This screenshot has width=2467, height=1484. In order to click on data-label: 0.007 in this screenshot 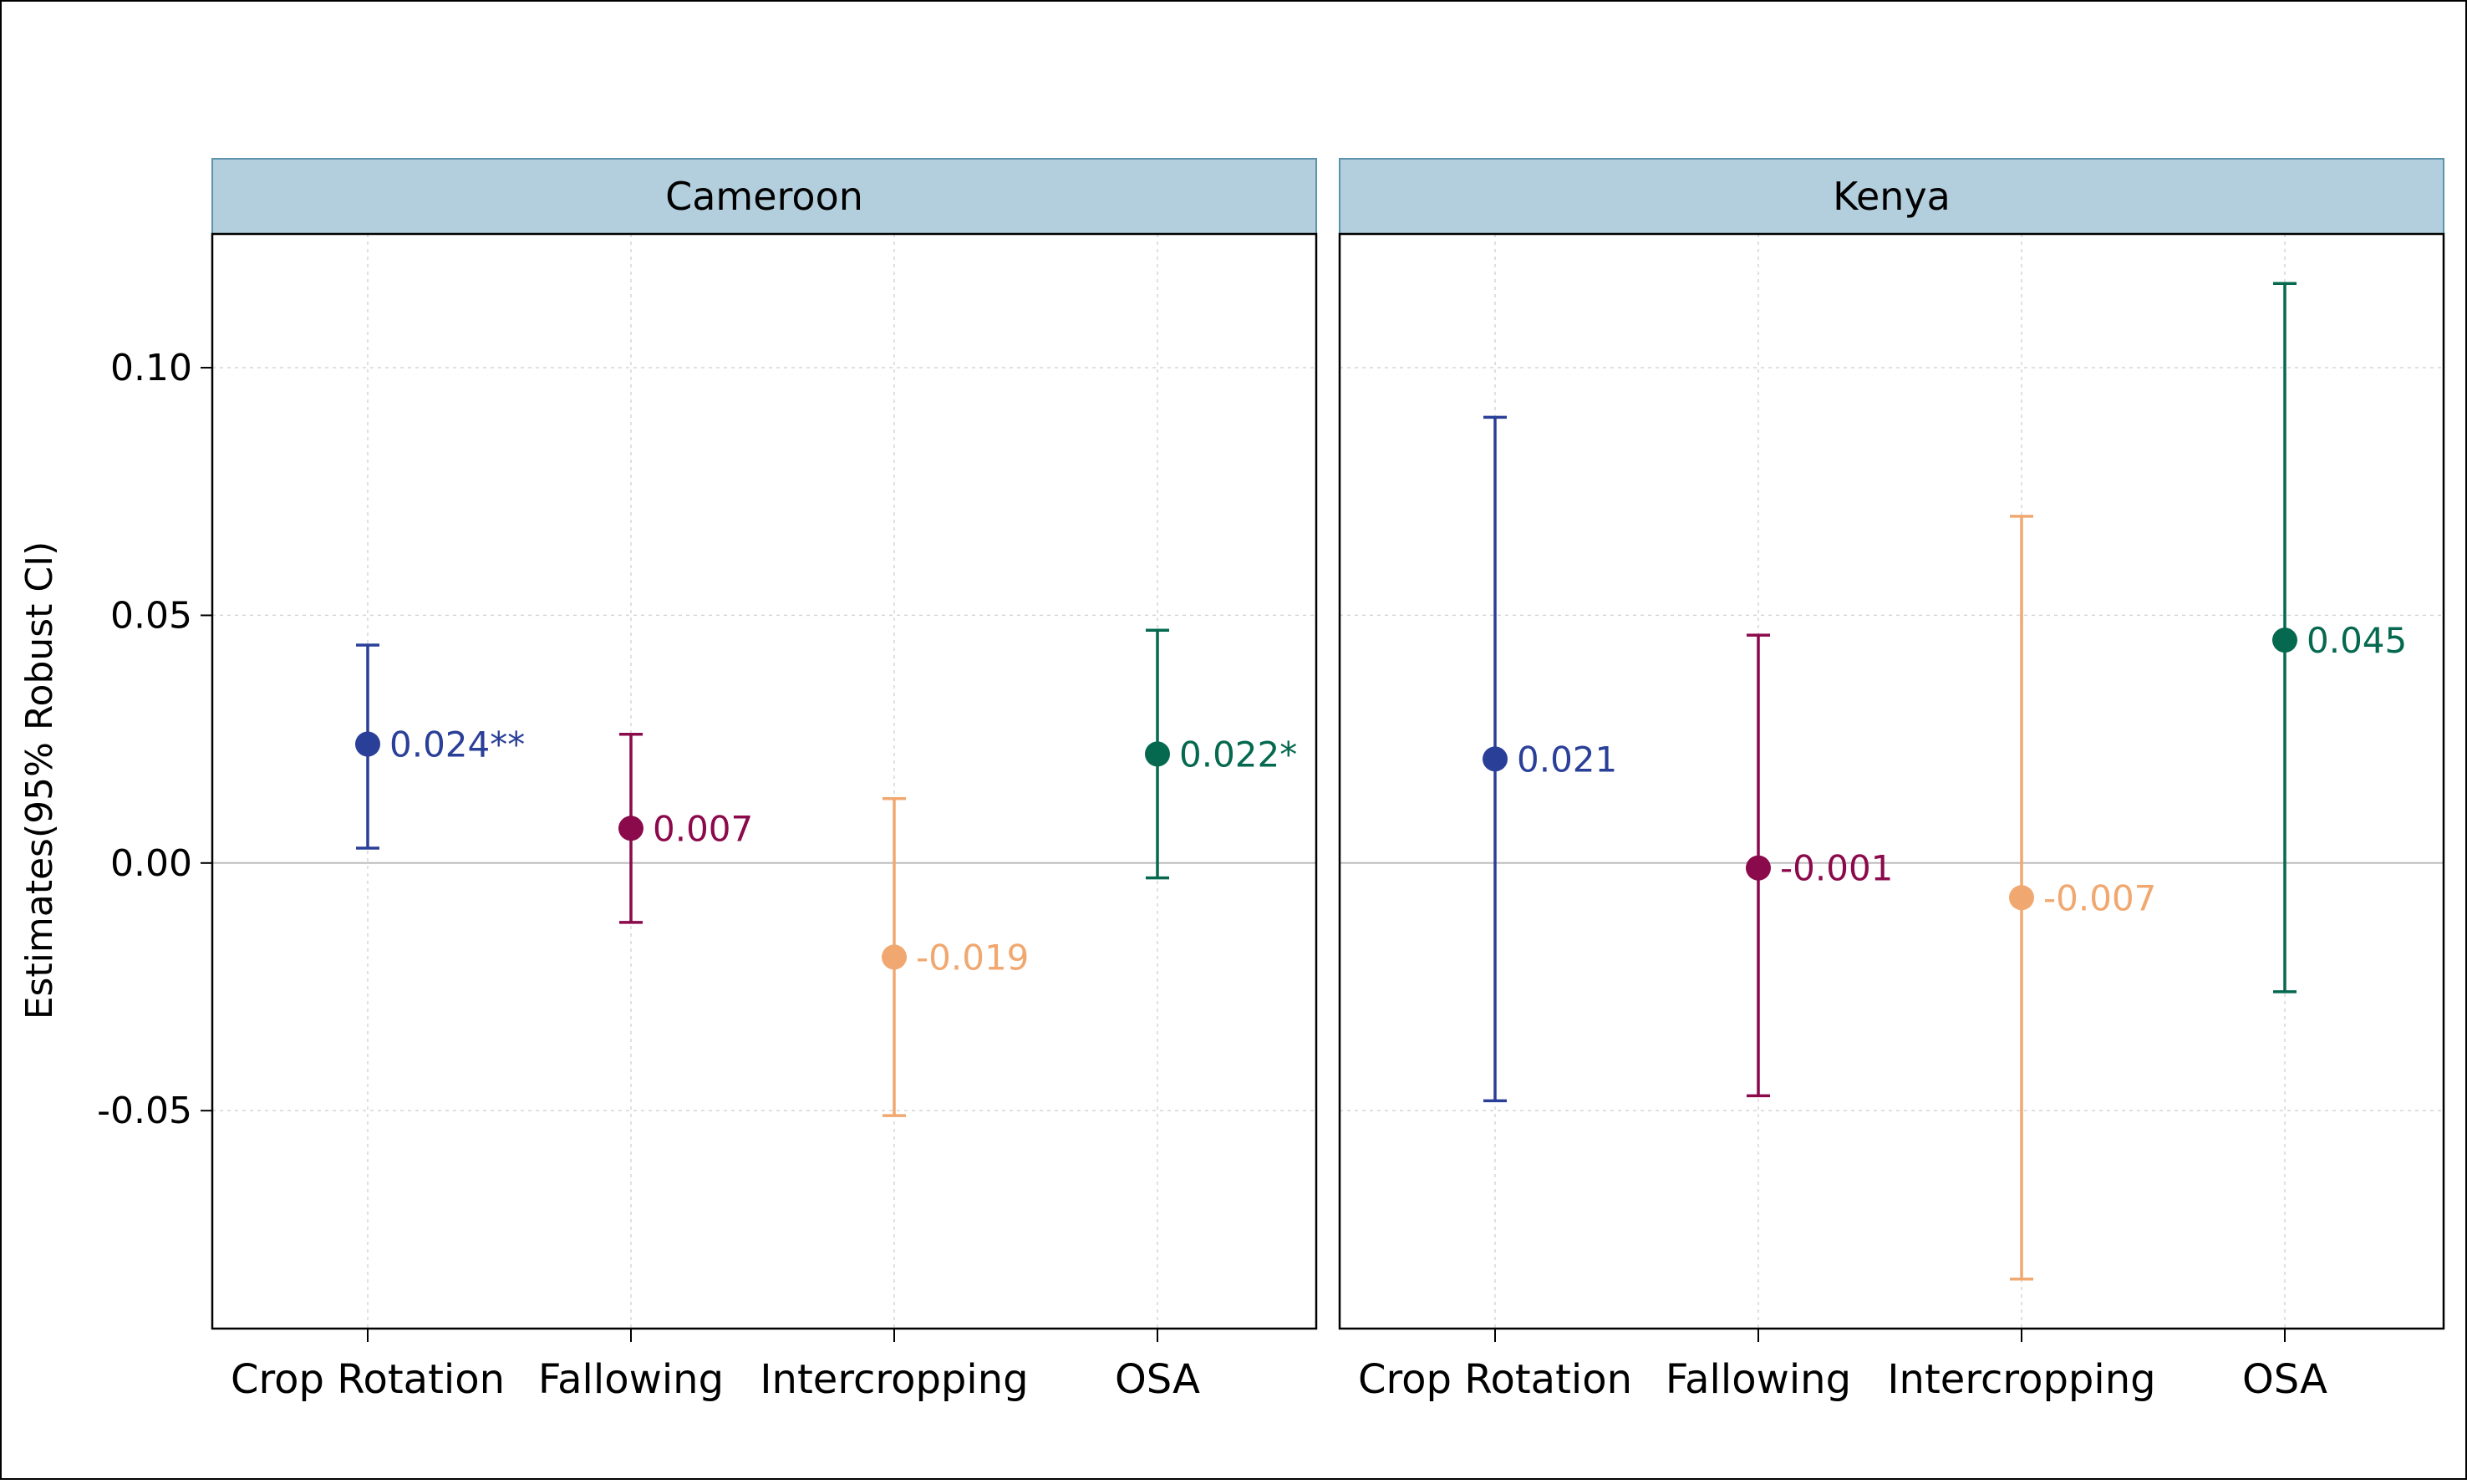, I will do `click(703, 828)`.